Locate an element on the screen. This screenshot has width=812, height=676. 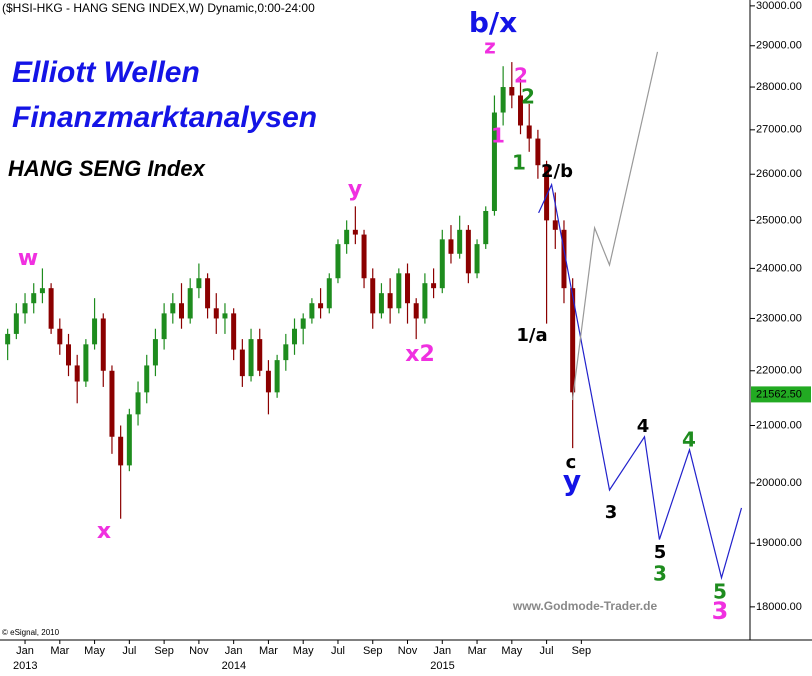
y-tick-label: 26000.00 is located at coordinates (779, 174).